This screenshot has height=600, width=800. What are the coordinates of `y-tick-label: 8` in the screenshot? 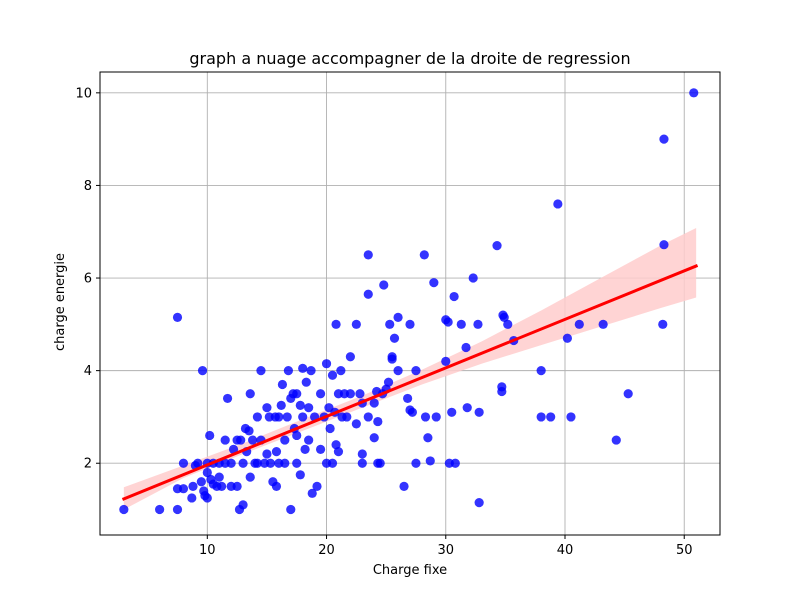 It's located at (88, 186).